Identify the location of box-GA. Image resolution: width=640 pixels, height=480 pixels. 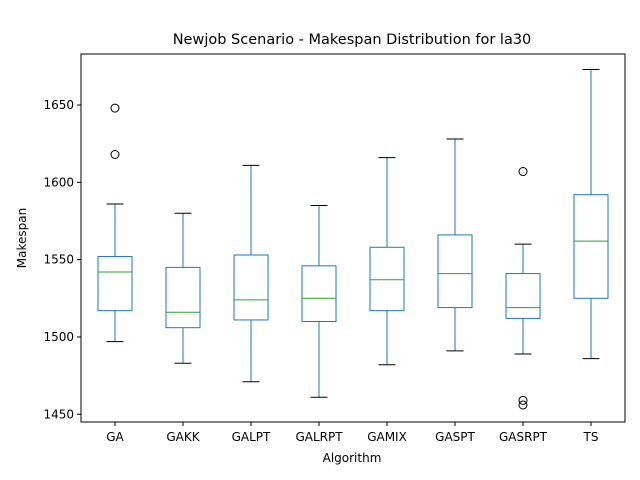
(115, 223).